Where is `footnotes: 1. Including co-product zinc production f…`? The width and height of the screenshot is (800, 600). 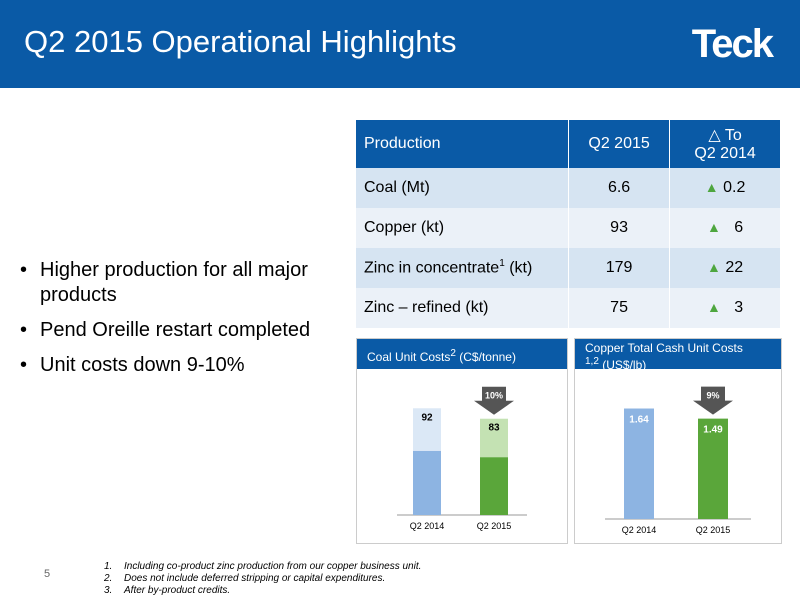
footnotes: 1. Including co-product zinc production f… is located at coordinates (262, 579).